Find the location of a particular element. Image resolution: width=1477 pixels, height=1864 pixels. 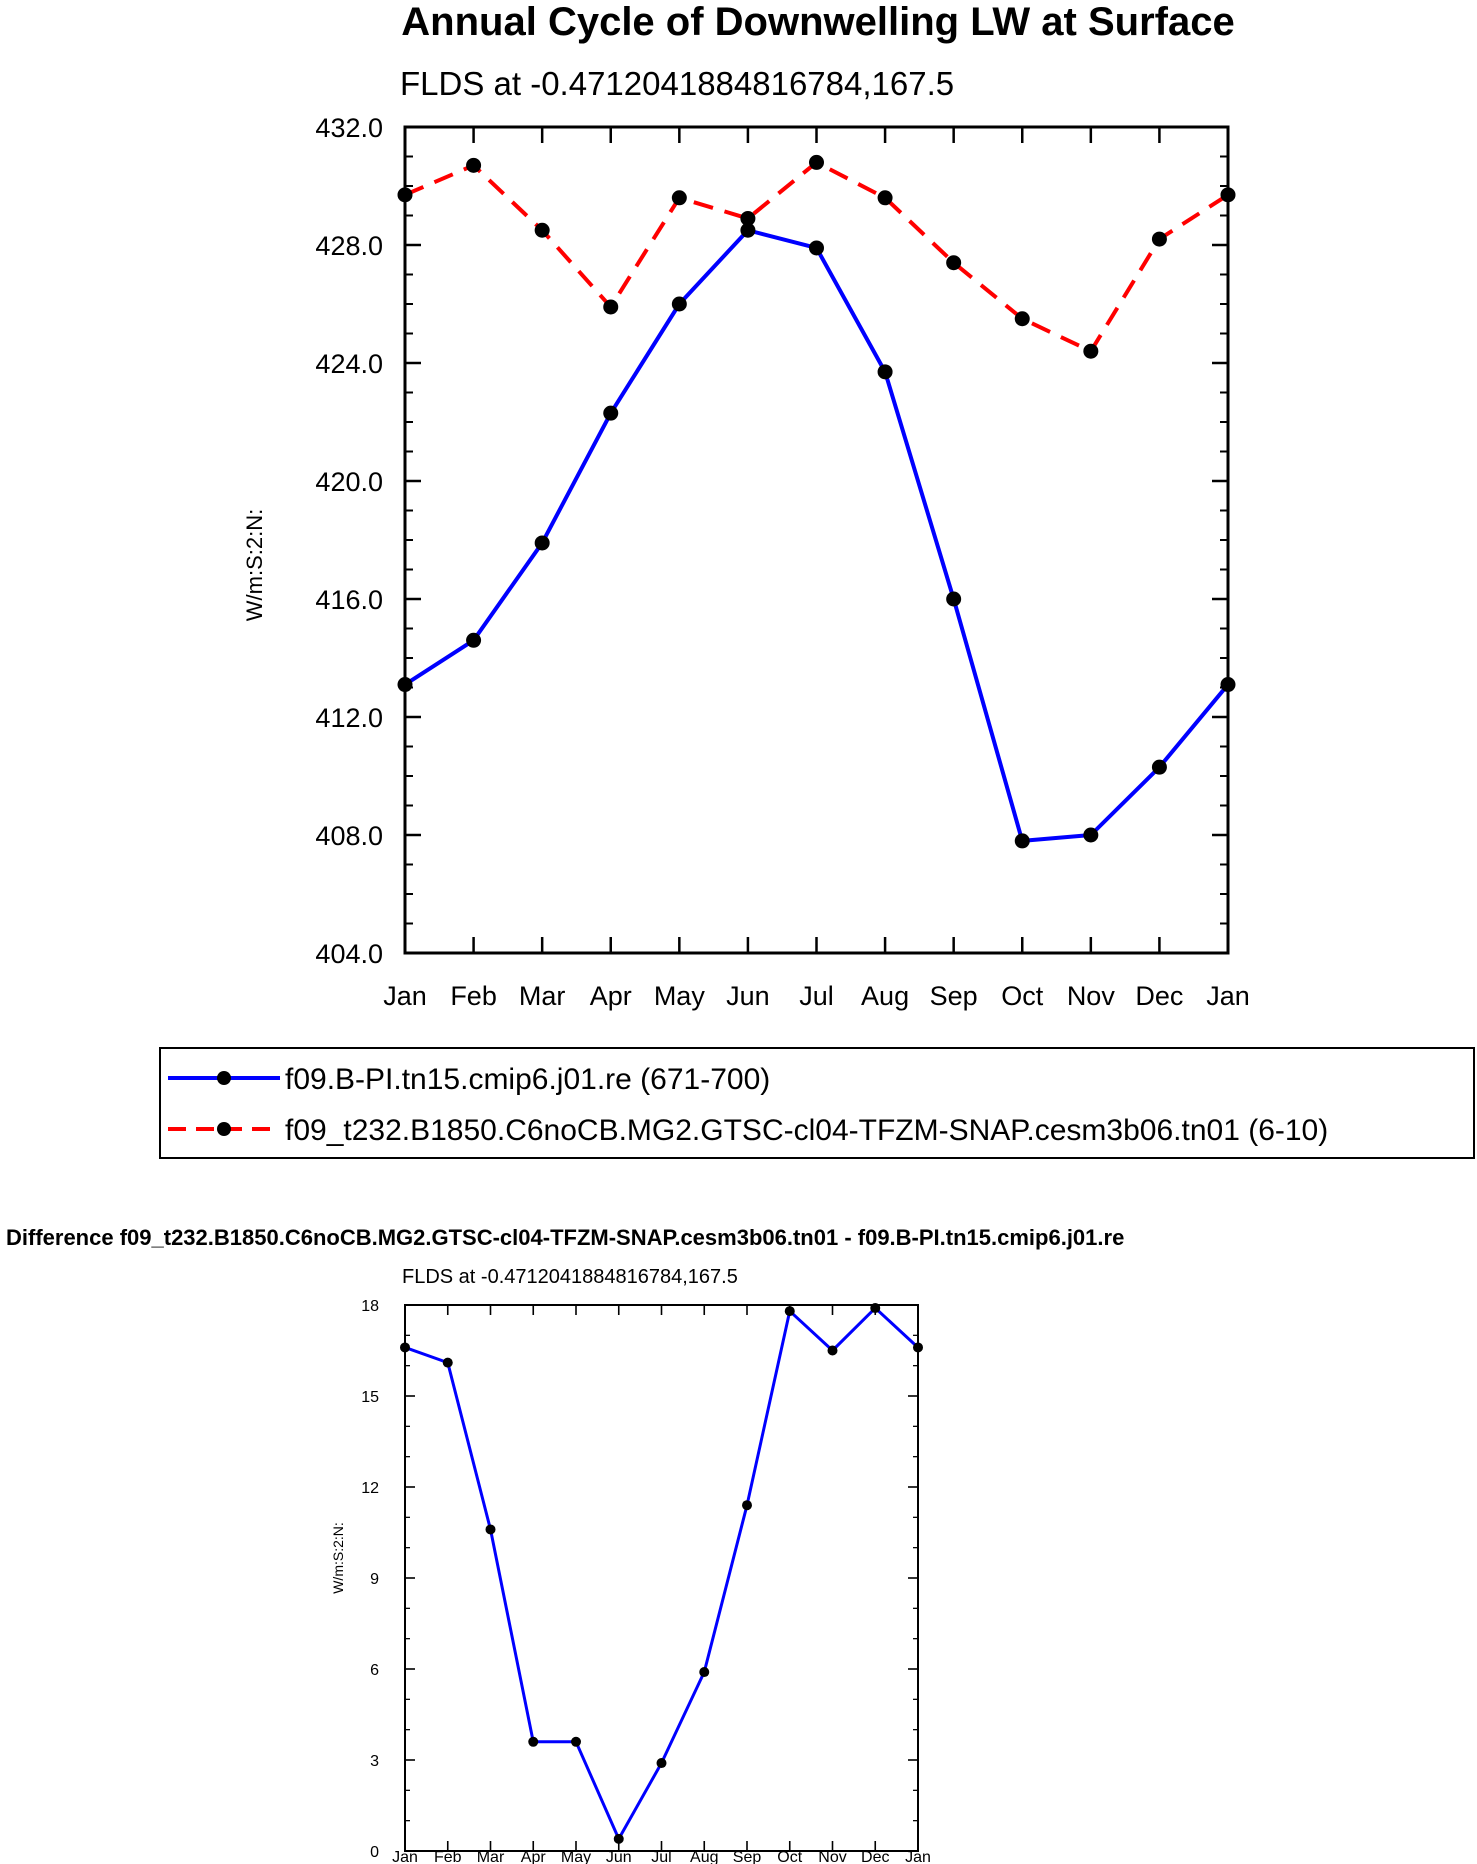

y-tick-label: 408.0 is located at coordinates (349, 836).